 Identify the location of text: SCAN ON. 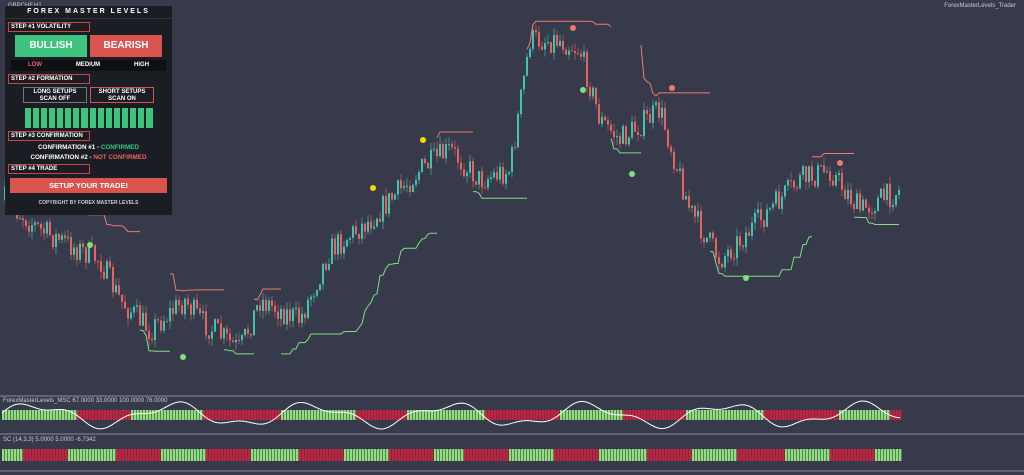
(122, 99).